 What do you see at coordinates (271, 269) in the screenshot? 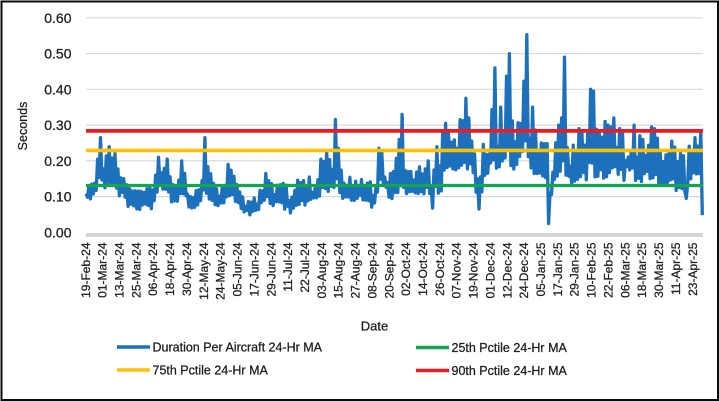
I see `svg-text: 29-Jun-24` at bounding box center [271, 269].